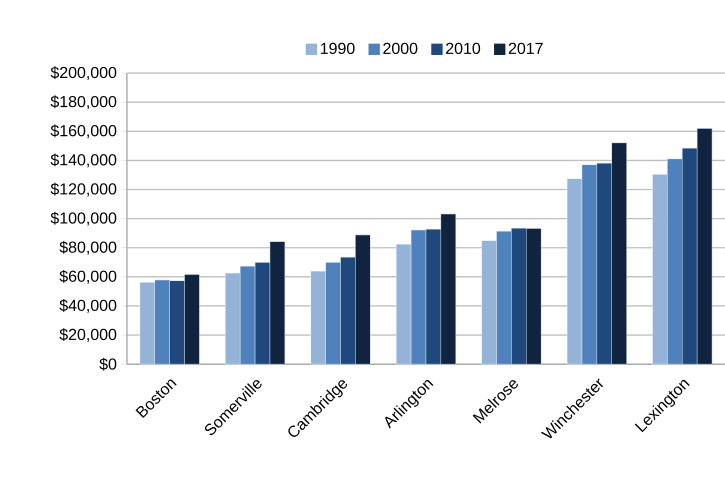 Image resolution: width=725 pixels, height=490 pixels. What do you see at coordinates (83, 102) in the screenshot?
I see `y-tick-label: $180,000` at bounding box center [83, 102].